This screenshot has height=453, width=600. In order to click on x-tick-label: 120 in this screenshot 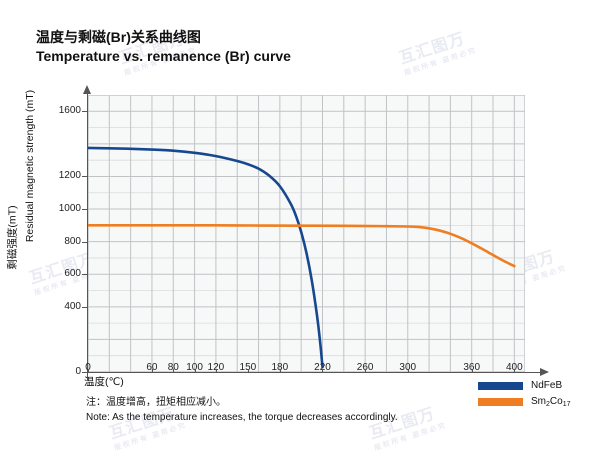, I will do `click(216, 367)`.